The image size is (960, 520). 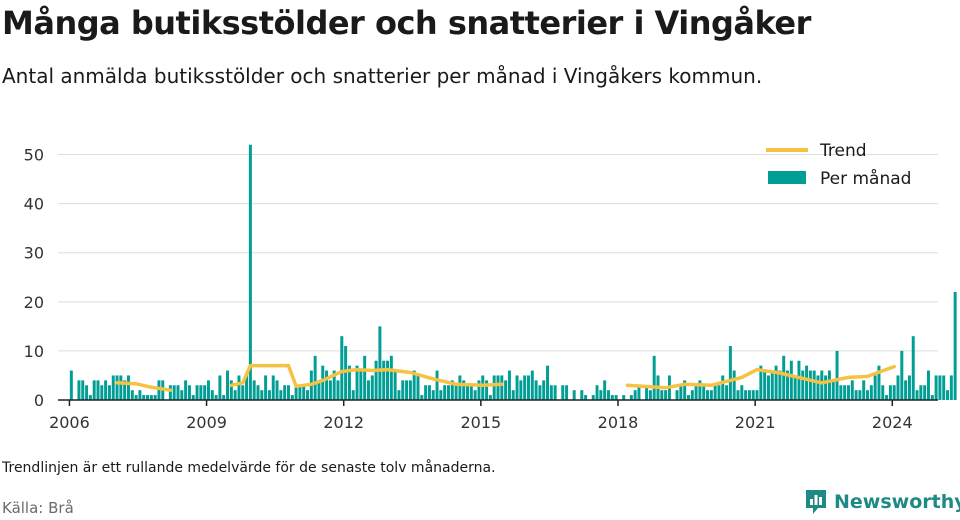 I want to click on newsworthy-logo: Newsworthy, so click(x=882, y=502).